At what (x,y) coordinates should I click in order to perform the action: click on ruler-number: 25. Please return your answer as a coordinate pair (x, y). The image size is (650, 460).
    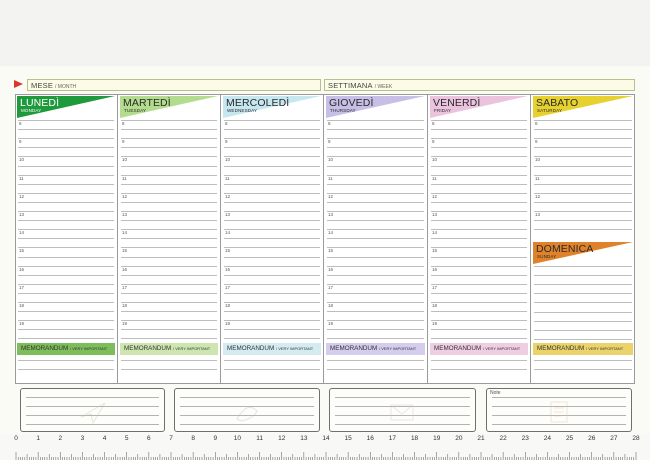
    Looking at the image, I should click on (569, 438).